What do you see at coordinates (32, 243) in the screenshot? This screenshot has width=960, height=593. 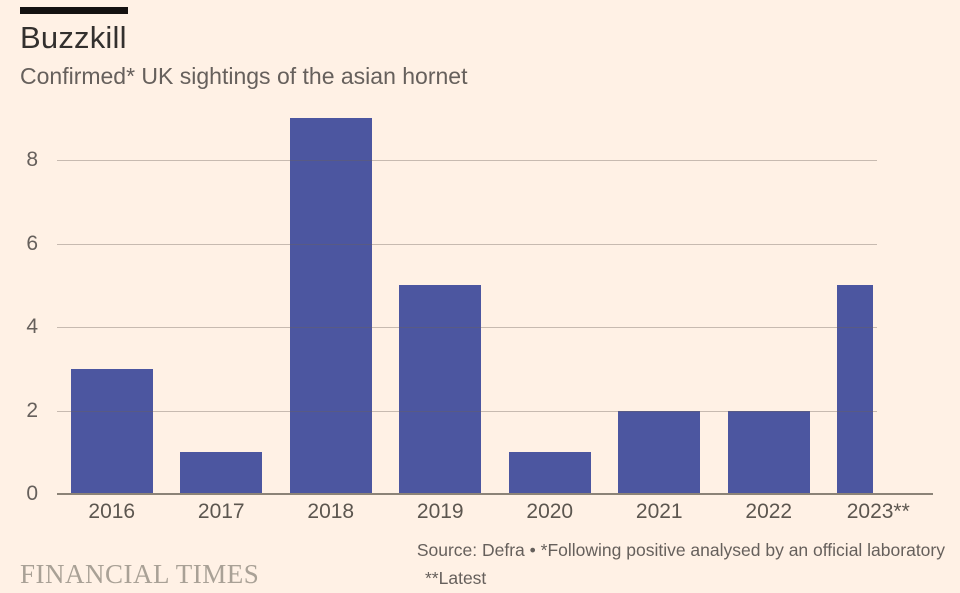 I see `y-axis-label-6: 6` at bounding box center [32, 243].